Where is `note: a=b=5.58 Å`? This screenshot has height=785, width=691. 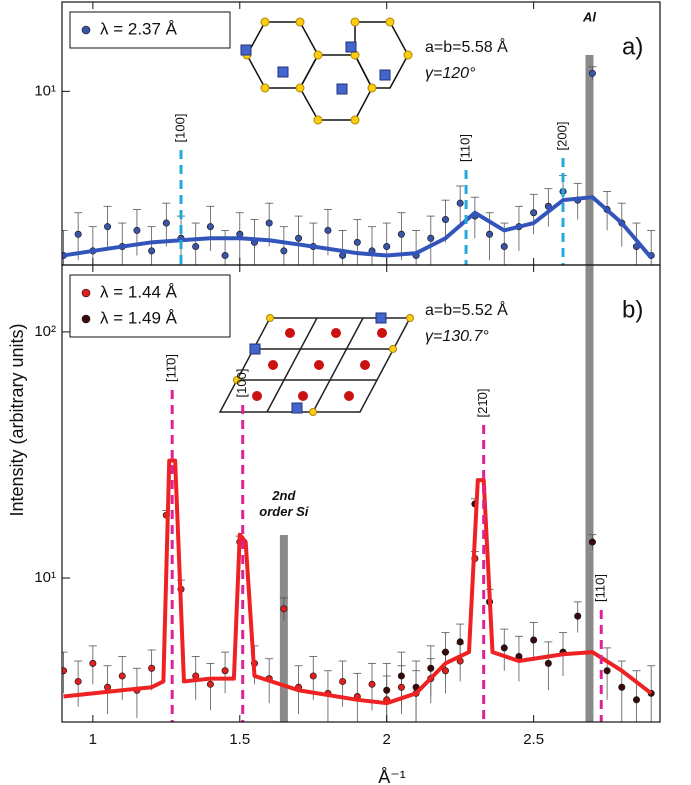 note: a=b=5.58 Å is located at coordinates (466, 46).